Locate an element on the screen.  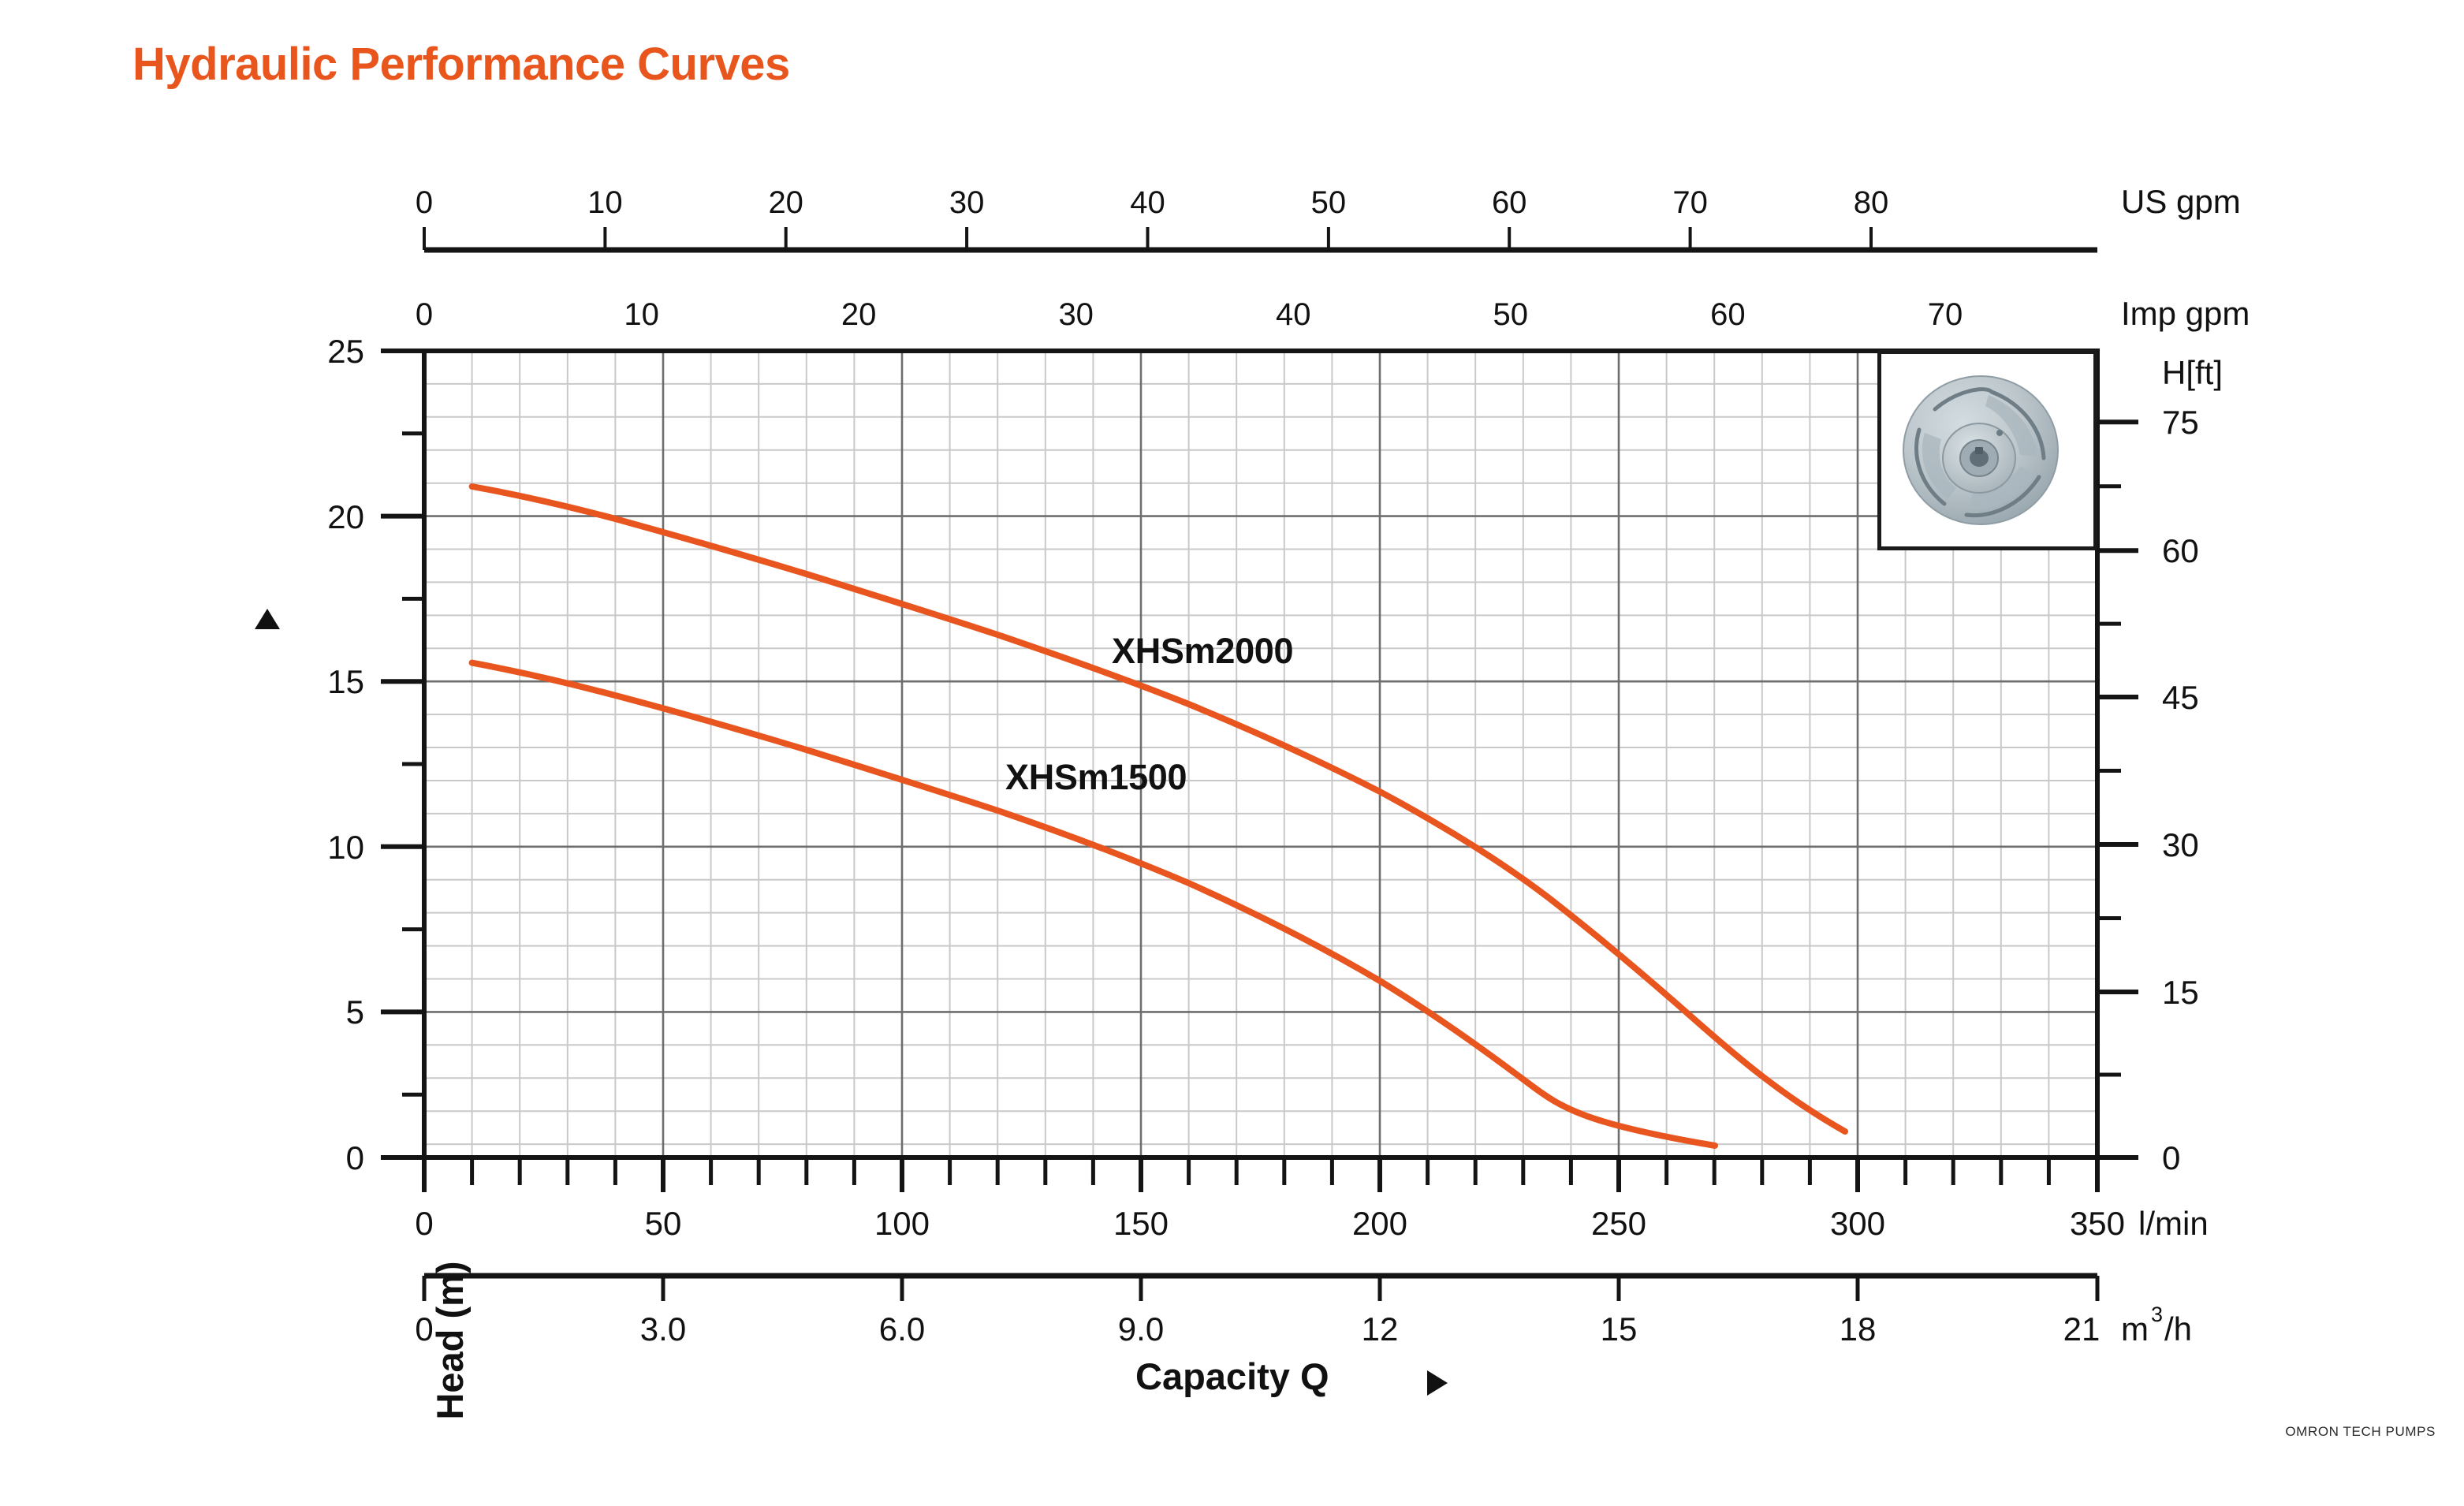
svg-text: 45 is located at coordinates (2180, 697).